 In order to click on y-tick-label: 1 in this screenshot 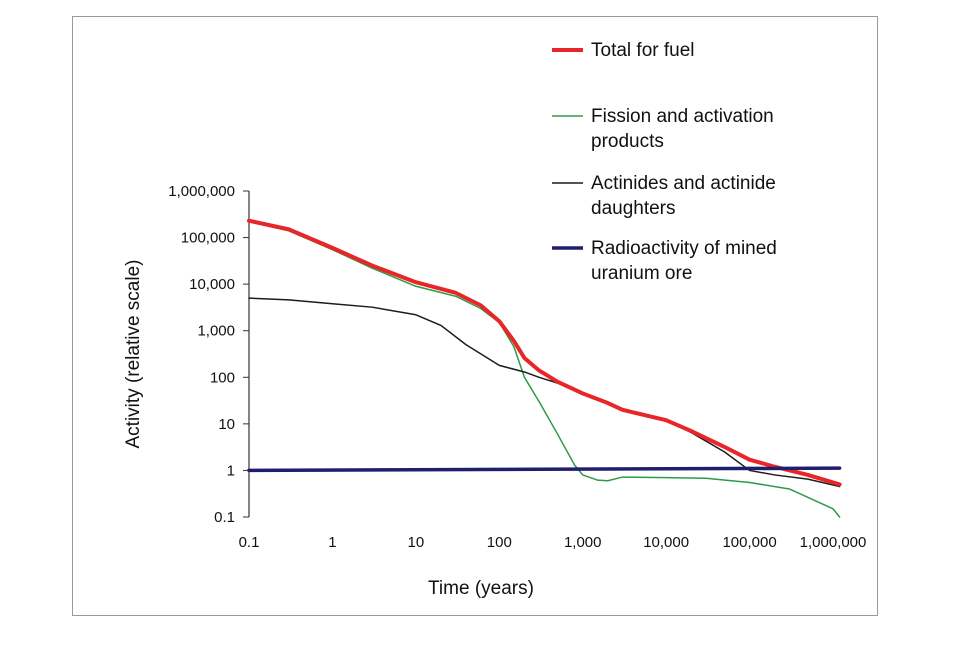, I will do `click(231, 470)`.